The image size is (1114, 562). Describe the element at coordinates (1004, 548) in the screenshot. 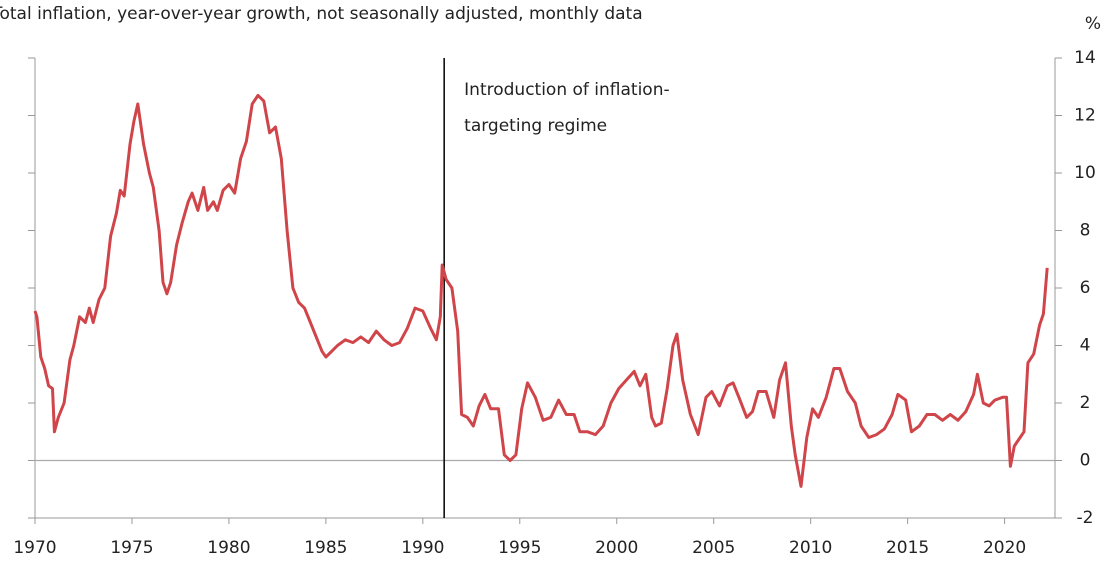

I see `x-tick-label: 2020` at that location.